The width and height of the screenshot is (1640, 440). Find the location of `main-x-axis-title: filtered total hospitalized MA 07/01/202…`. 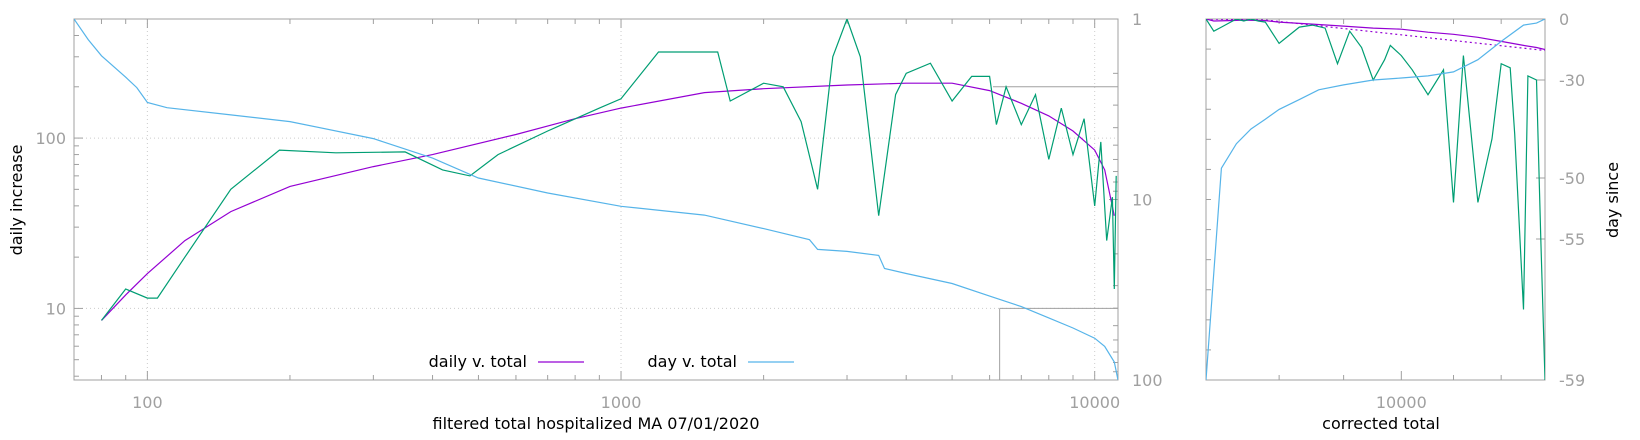

main-x-axis-title: filtered total hospitalized MA 07/01/202… is located at coordinates (596, 423).